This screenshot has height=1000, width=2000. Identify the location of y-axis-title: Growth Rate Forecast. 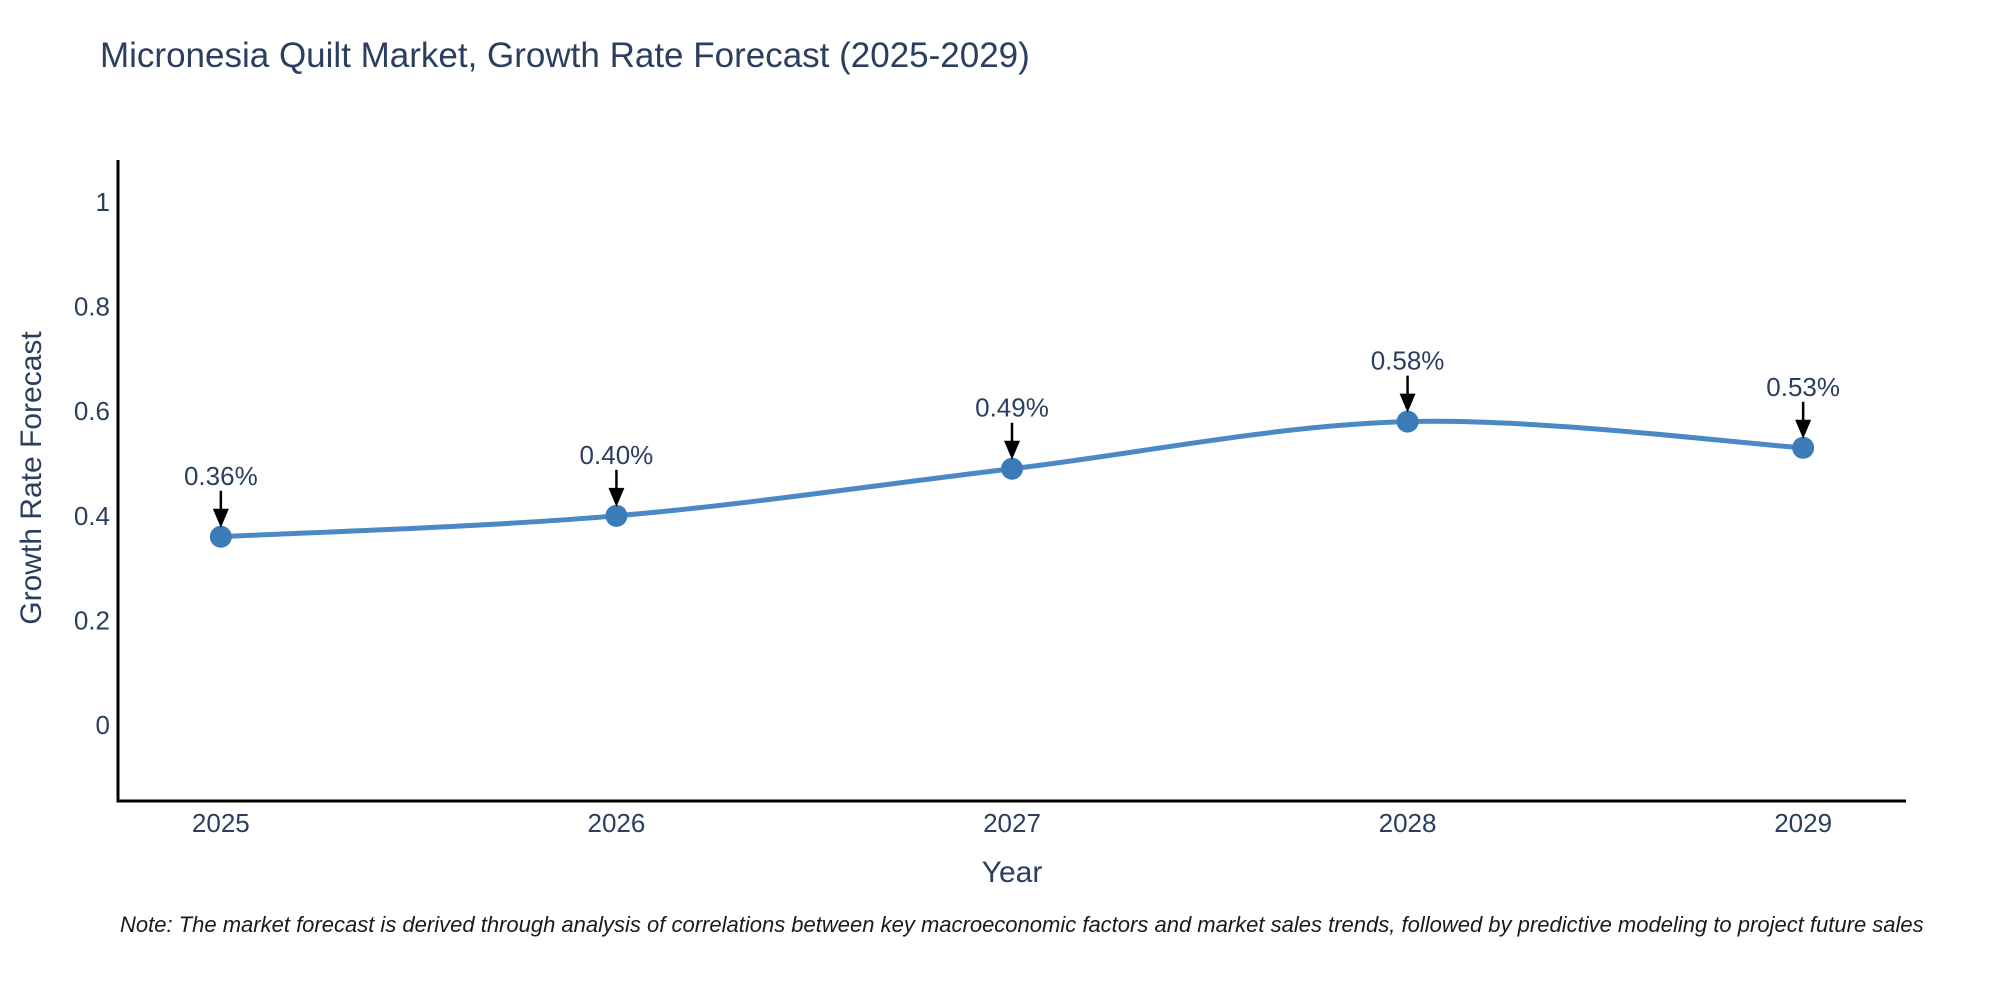
(31, 478).